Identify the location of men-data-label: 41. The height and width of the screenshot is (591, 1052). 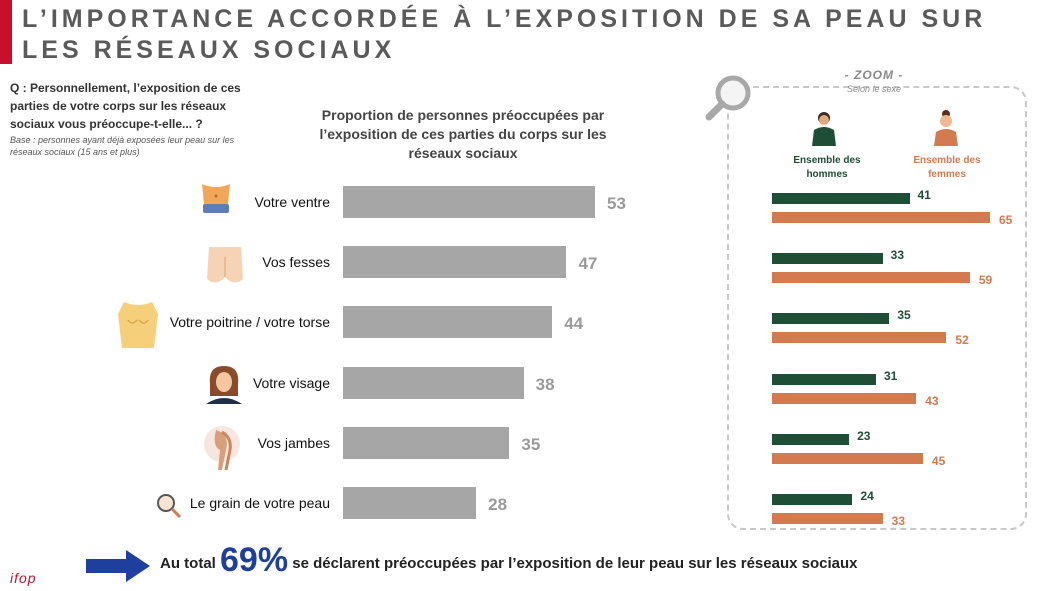
(924, 195).